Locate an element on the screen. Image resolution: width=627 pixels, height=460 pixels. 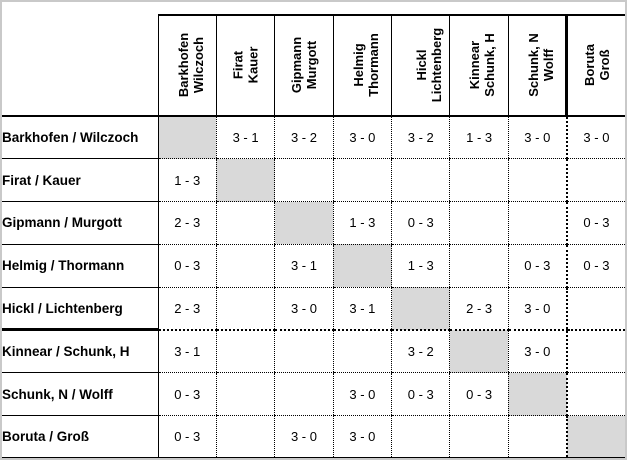
column-header-text: Firat Kauer is located at coordinates (245, 64).